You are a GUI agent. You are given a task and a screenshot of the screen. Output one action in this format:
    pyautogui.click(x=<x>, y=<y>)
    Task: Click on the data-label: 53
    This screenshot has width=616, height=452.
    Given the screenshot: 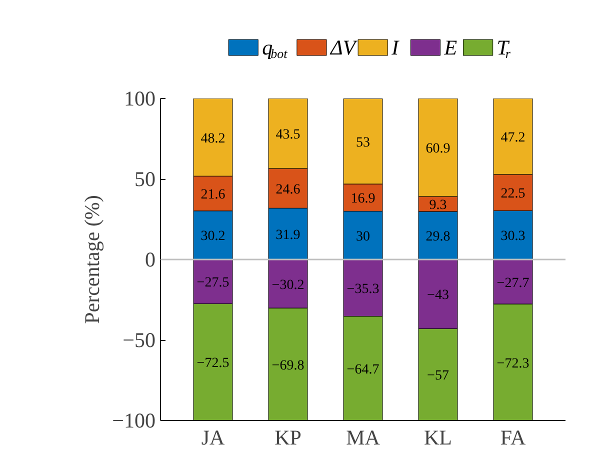 What is the action you would take?
    pyautogui.click(x=363, y=142)
    